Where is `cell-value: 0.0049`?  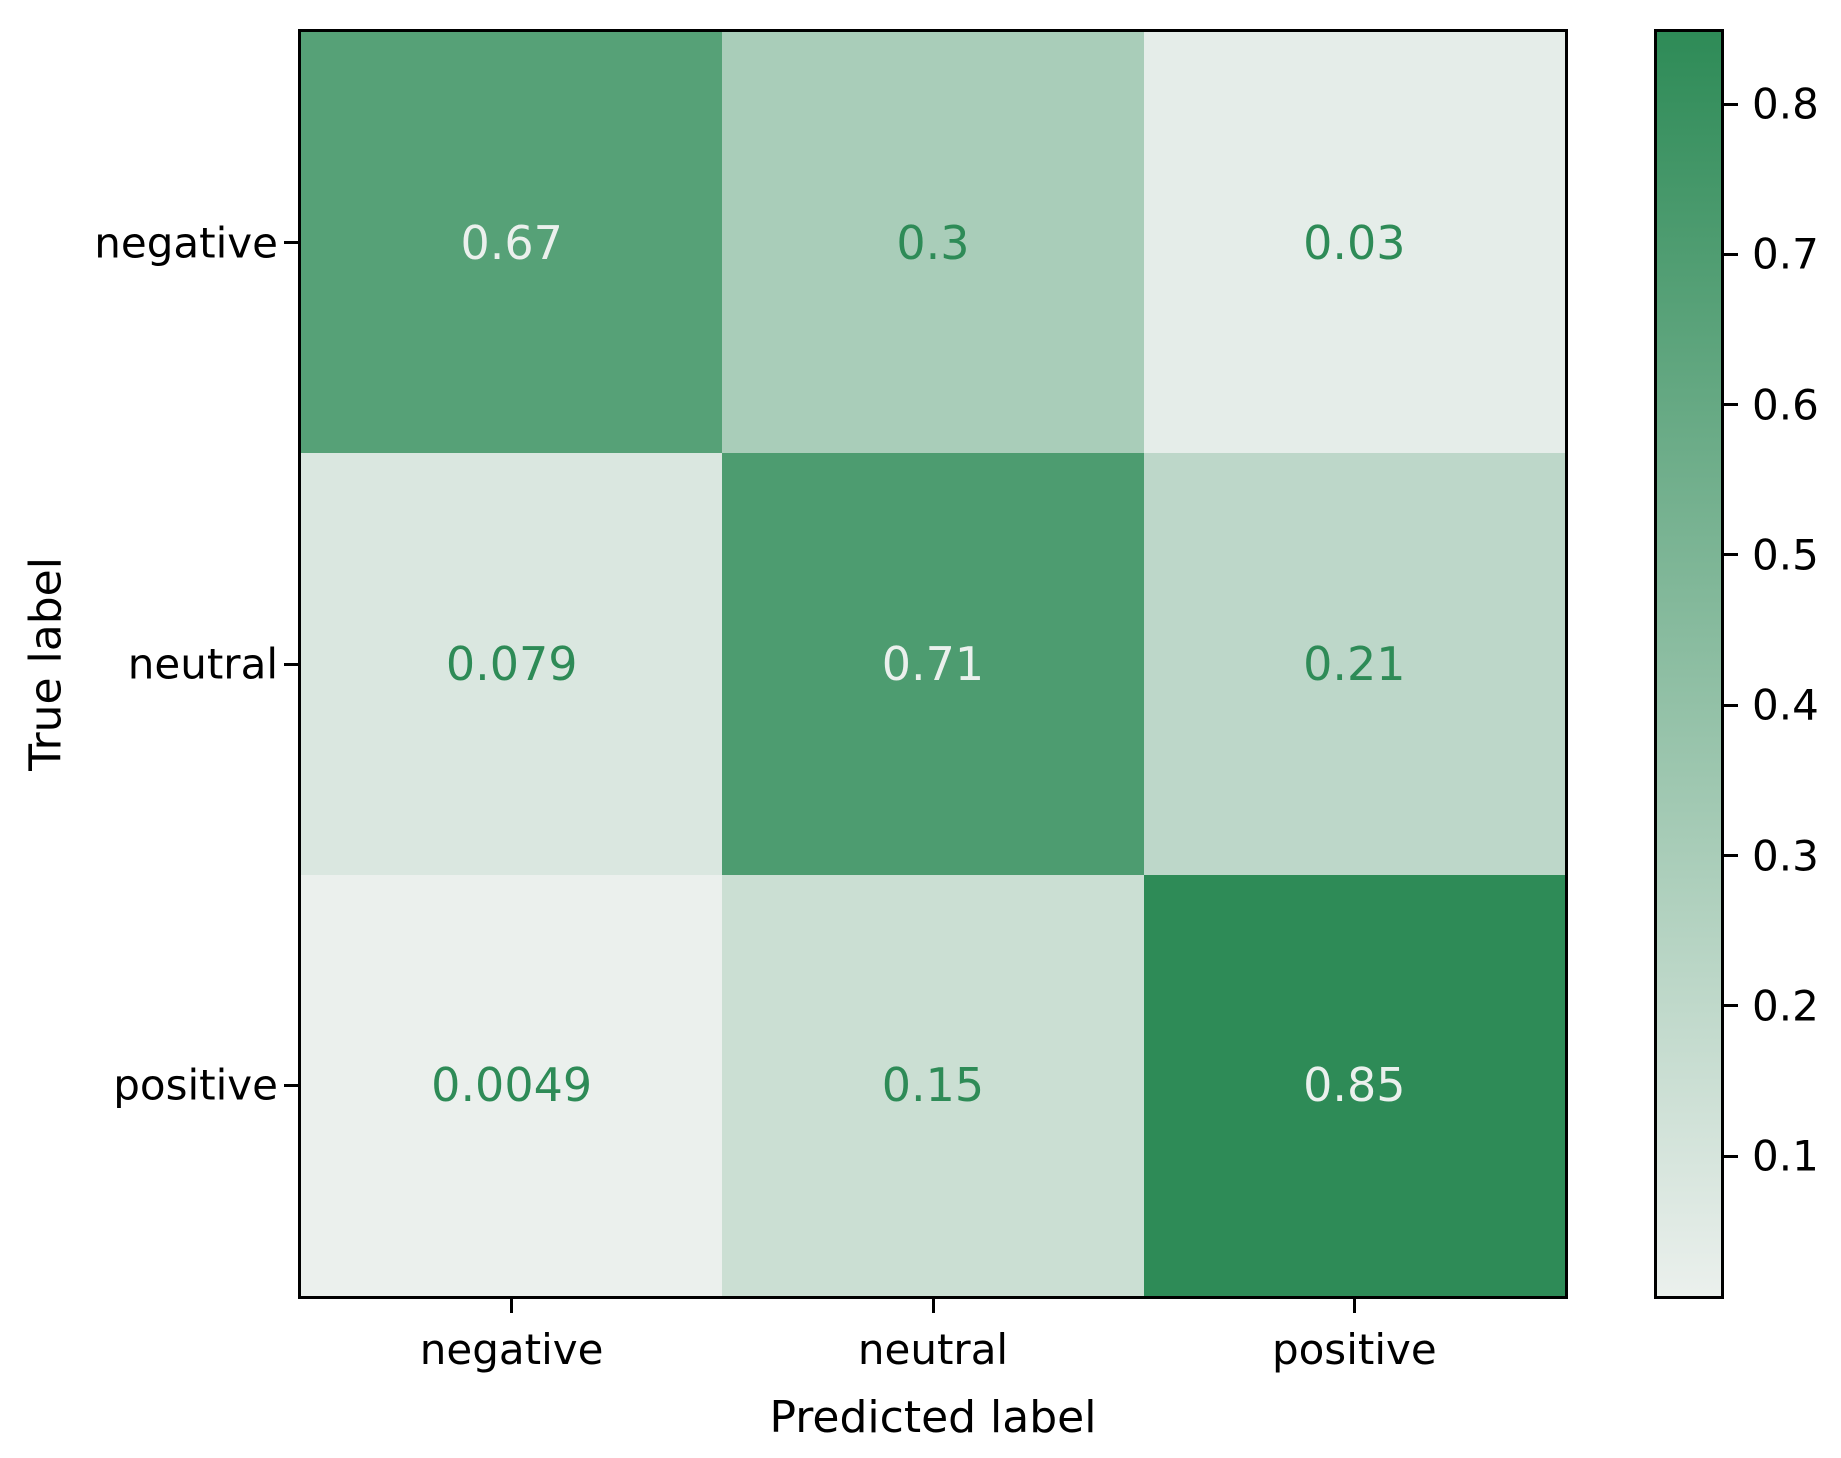
cell-value: 0.0049 is located at coordinates (512, 1085).